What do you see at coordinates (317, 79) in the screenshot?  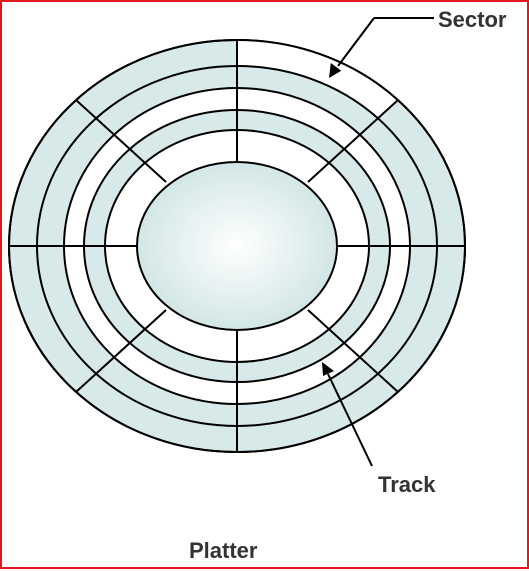 I see `highlighted-sector` at bounding box center [317, 79].